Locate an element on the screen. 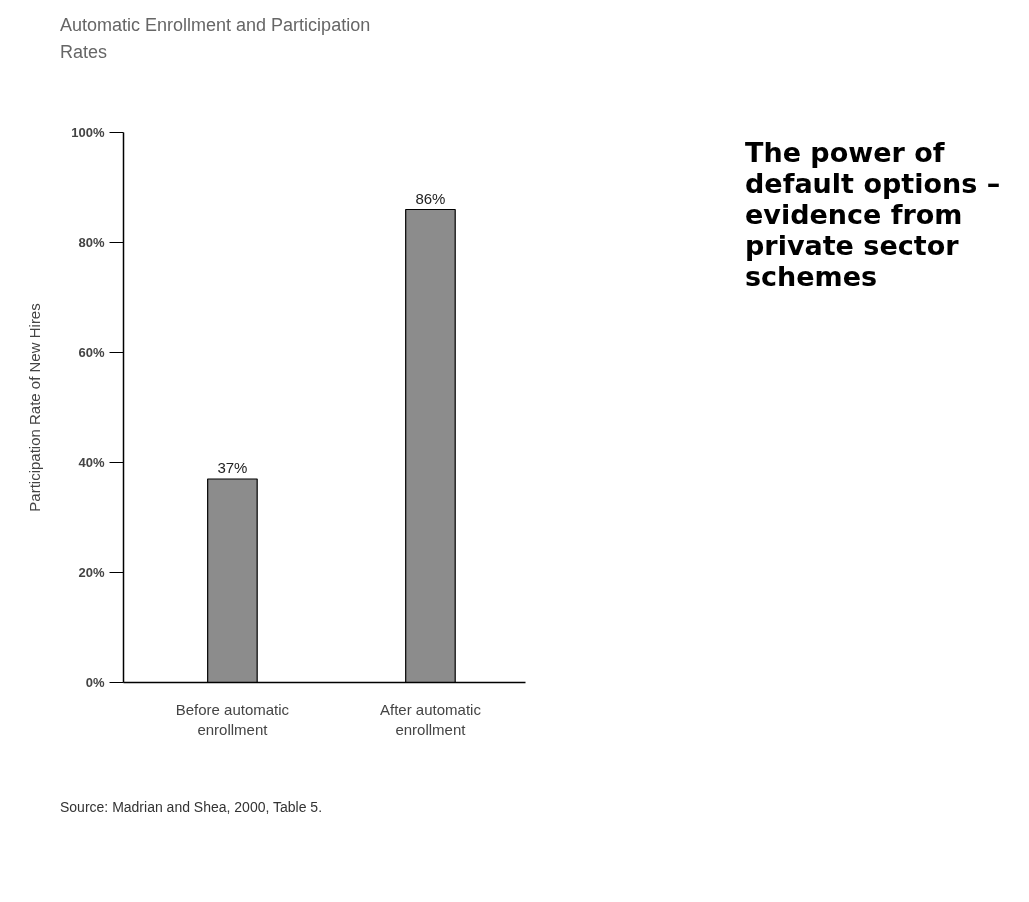 This screenshot has width=1029, height=902. y-axis-title: Participation Rate of New Hires is located at coordinates (35, 407).